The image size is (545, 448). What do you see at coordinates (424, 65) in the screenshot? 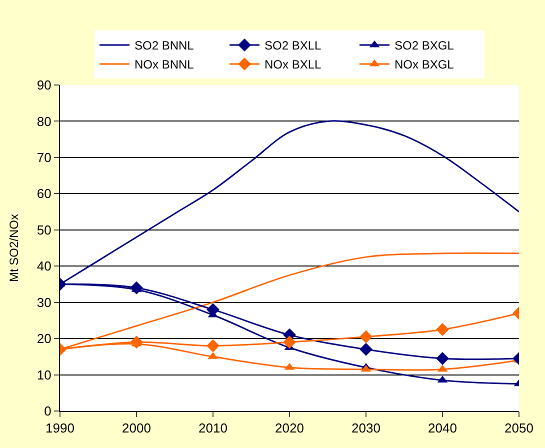
I see `legend-label: NOx BXGL` at bounding box center [424, 65].